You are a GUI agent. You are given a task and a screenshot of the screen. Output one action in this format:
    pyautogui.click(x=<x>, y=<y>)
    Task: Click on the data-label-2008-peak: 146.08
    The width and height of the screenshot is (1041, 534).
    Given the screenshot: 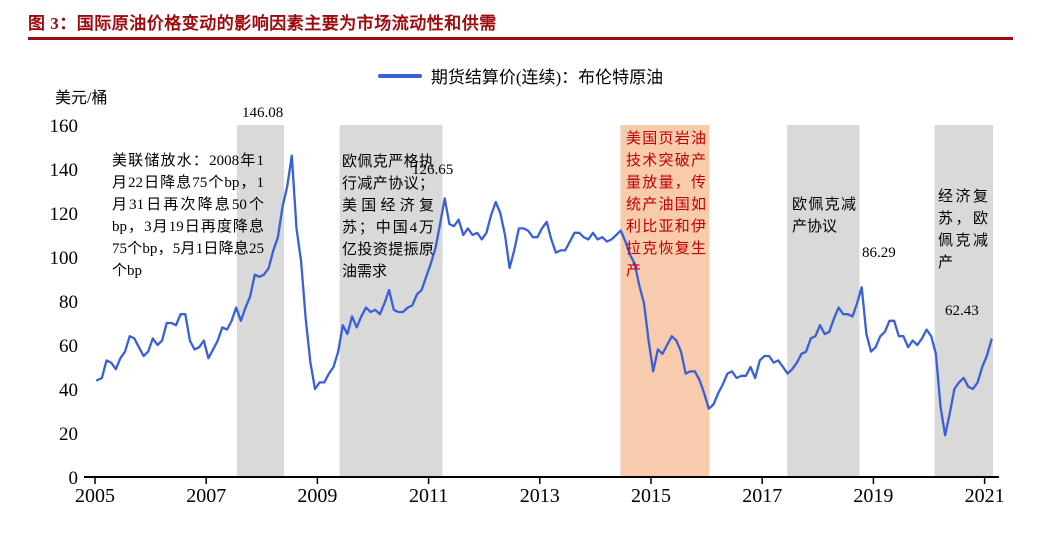 What is the action you would take?
    pyautogui.click(x=263, y=113)
    